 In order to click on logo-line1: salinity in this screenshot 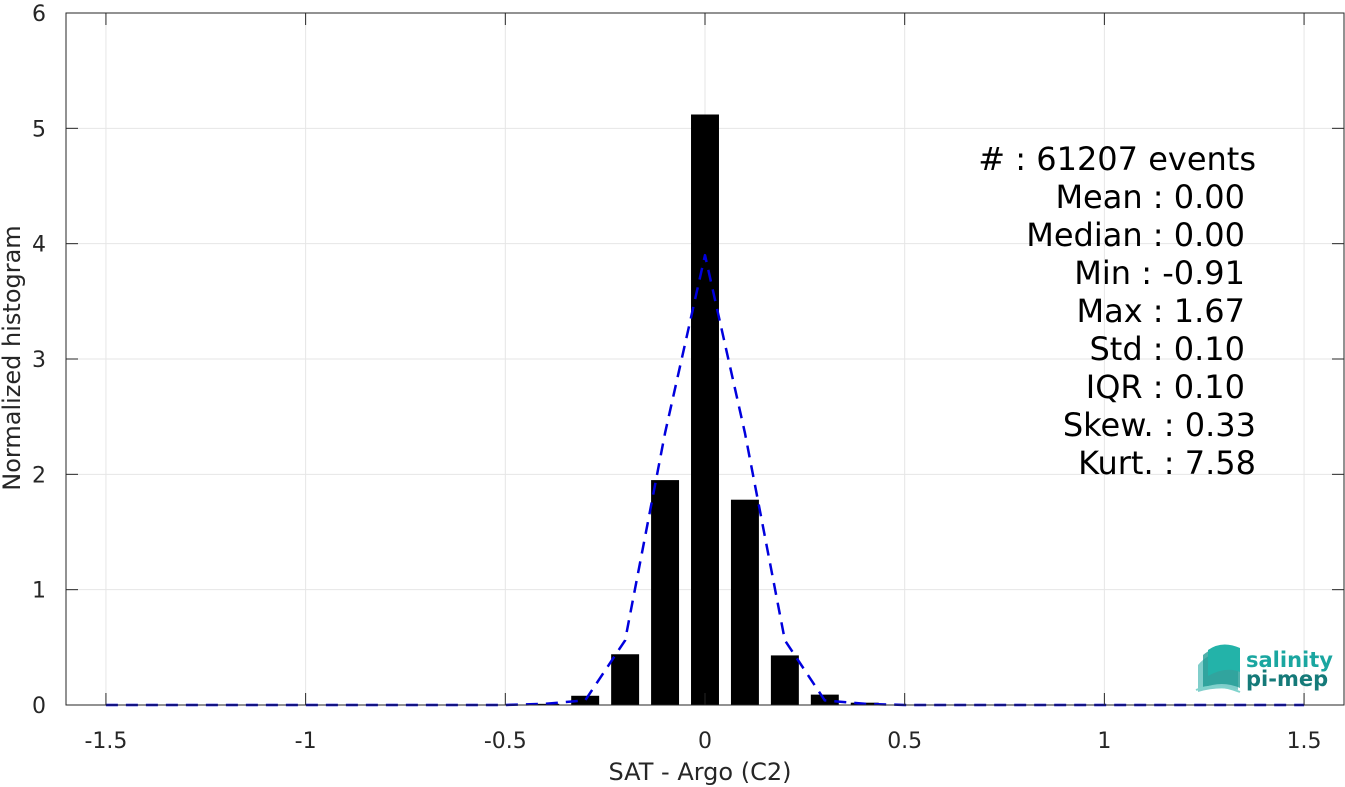, I will do `click(1289, 660)`.